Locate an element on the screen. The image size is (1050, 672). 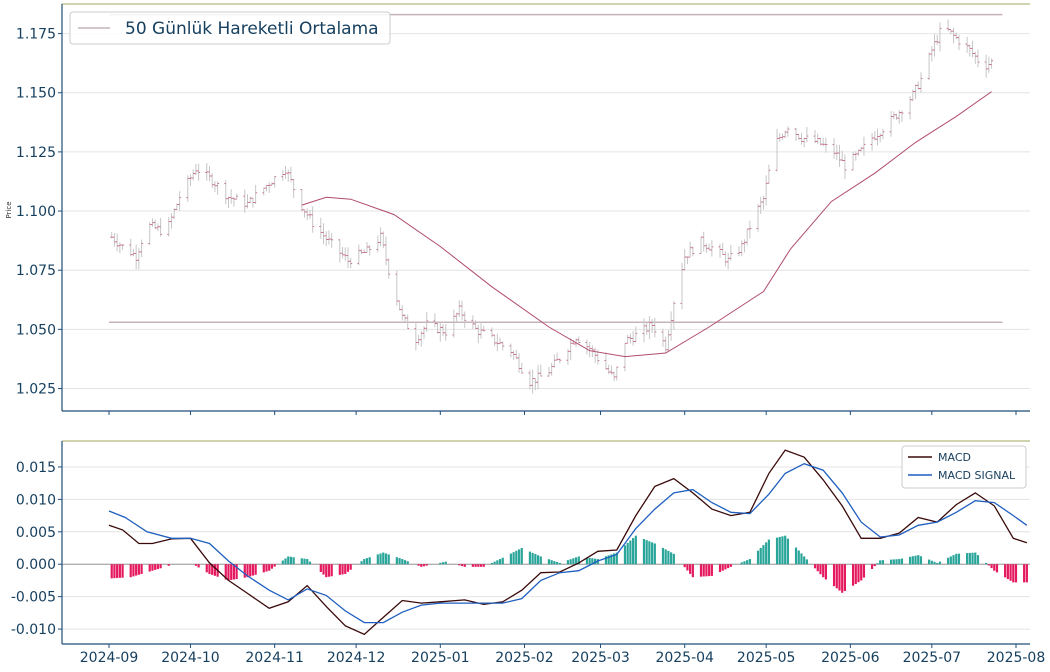
macd-y-tick-label: 0.010 is located at coordinates (36, 500).